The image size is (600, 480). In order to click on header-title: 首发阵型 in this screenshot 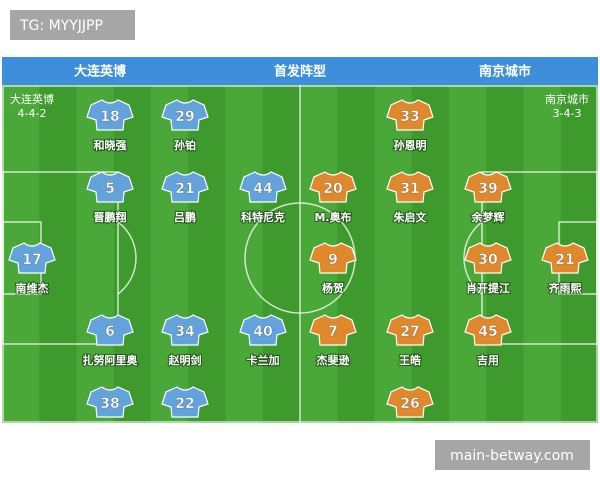, I will do `click(300, 72)`.